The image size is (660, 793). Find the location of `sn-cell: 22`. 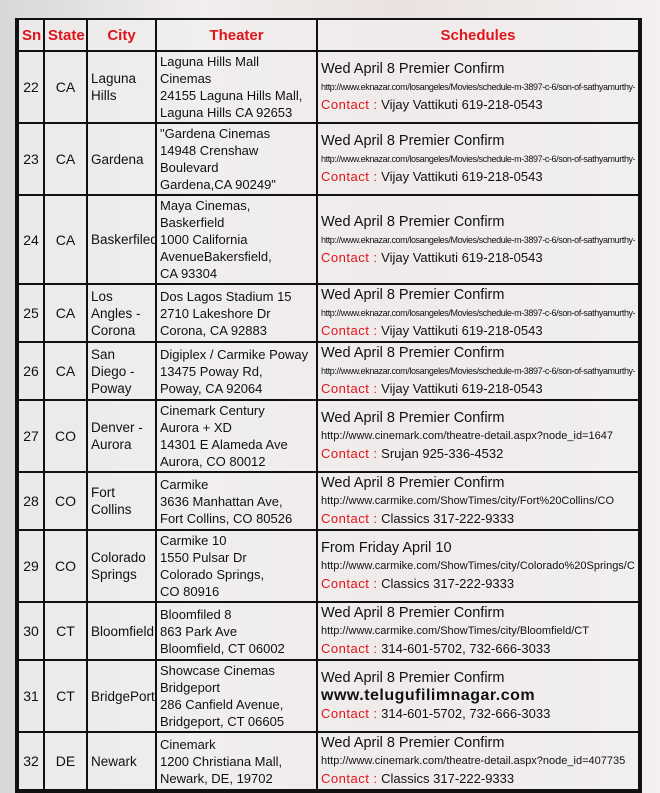

sn-cell: 22 is located at coordinates (30, 87).